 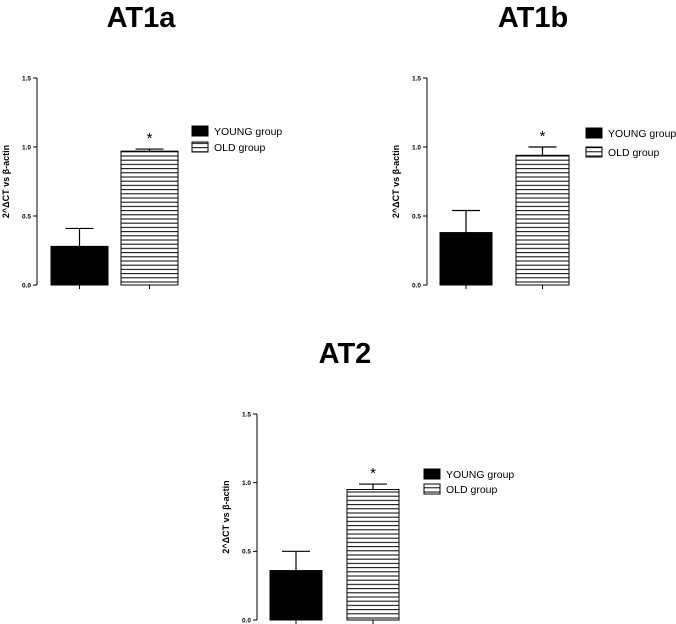 What do you see at coordinates (345, 354) in the screenshot?
I see `chart-title: AT2` at bounding box center [345, 354].